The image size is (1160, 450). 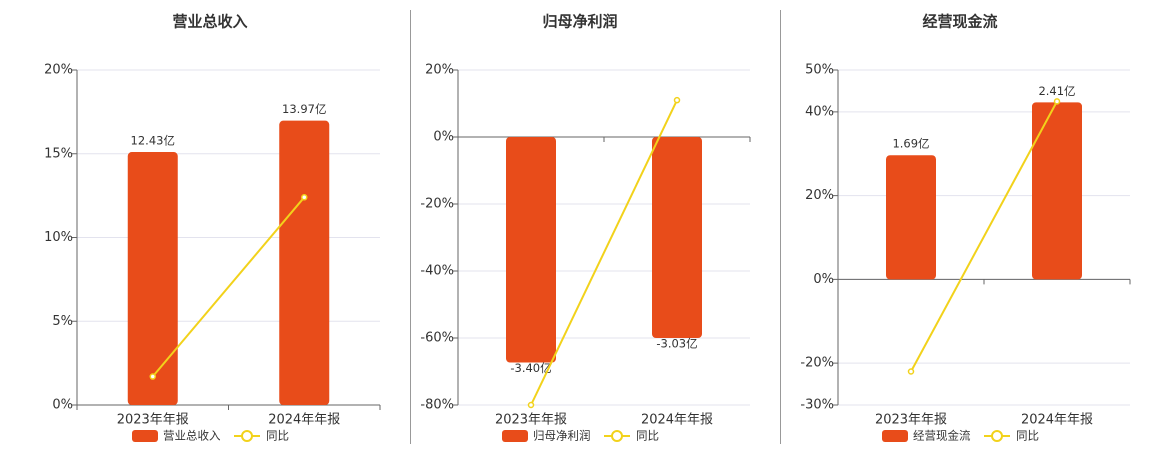 What do you see at coordinates (676, 344) in the screenshot?
I see `value-label: -3.03亿` at bounding box center [676, 344].